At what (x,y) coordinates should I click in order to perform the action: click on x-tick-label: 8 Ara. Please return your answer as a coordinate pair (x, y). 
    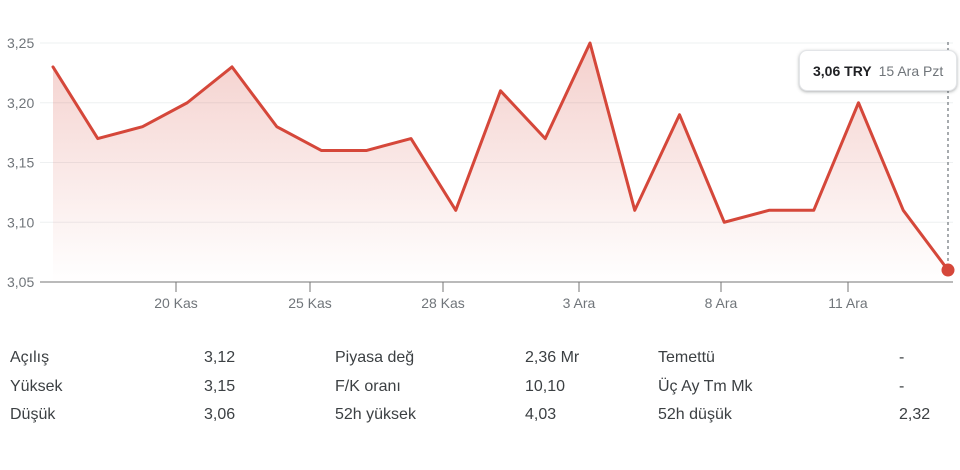
    Looking at the image, I should click on (721, 303).